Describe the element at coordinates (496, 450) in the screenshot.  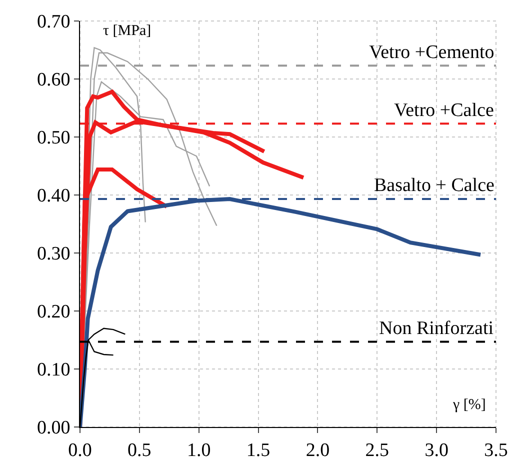
I see `x-tick-label: 3.5` at that location.